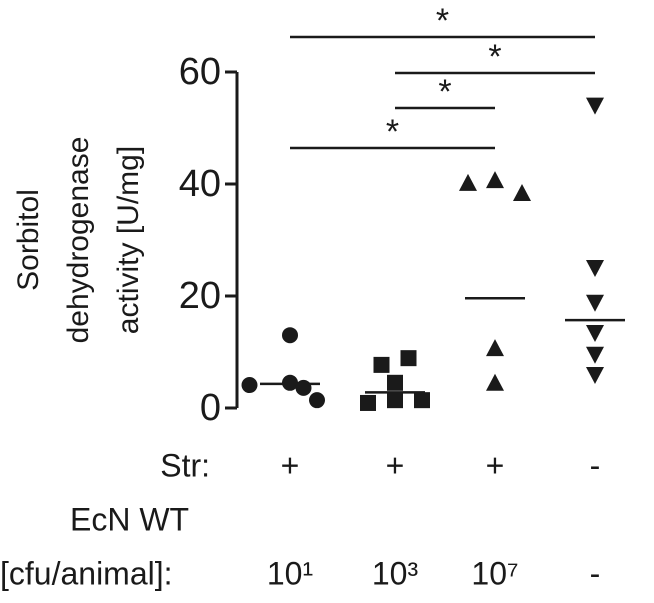 This screenshot has width=654, height=603. What do you see at coordinates (86, 573) in the screenshot?
I see `row-label: [cfu/animal]:` at bounding box center [86, 573].